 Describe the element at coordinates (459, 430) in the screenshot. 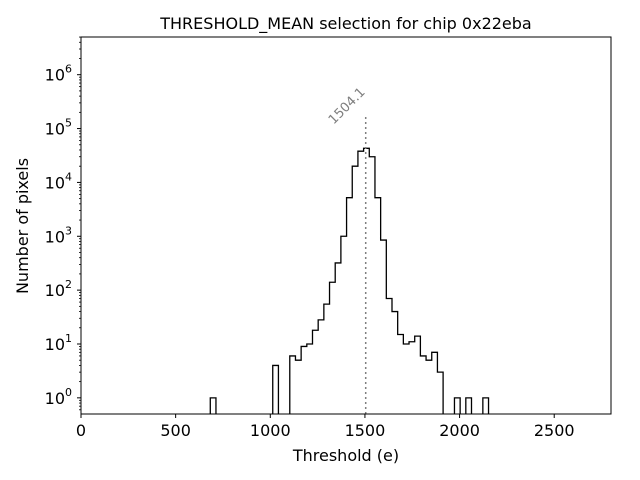

I see `x-tick-label: 2000` at that location.